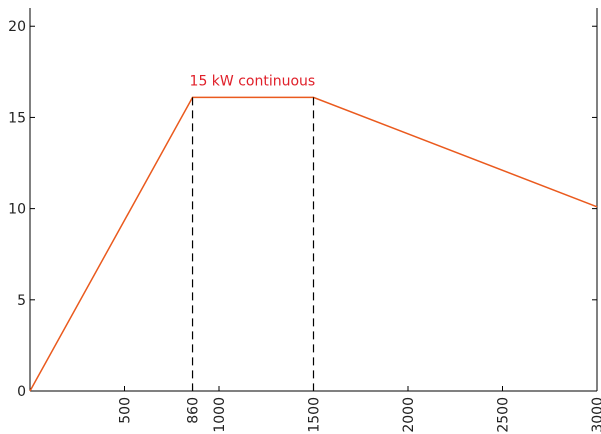 This screenshot has width=601, height=434. Describe the element at coordinates (409, 415) in the screenshot. I see `x-tick-label: 2000` at that location.